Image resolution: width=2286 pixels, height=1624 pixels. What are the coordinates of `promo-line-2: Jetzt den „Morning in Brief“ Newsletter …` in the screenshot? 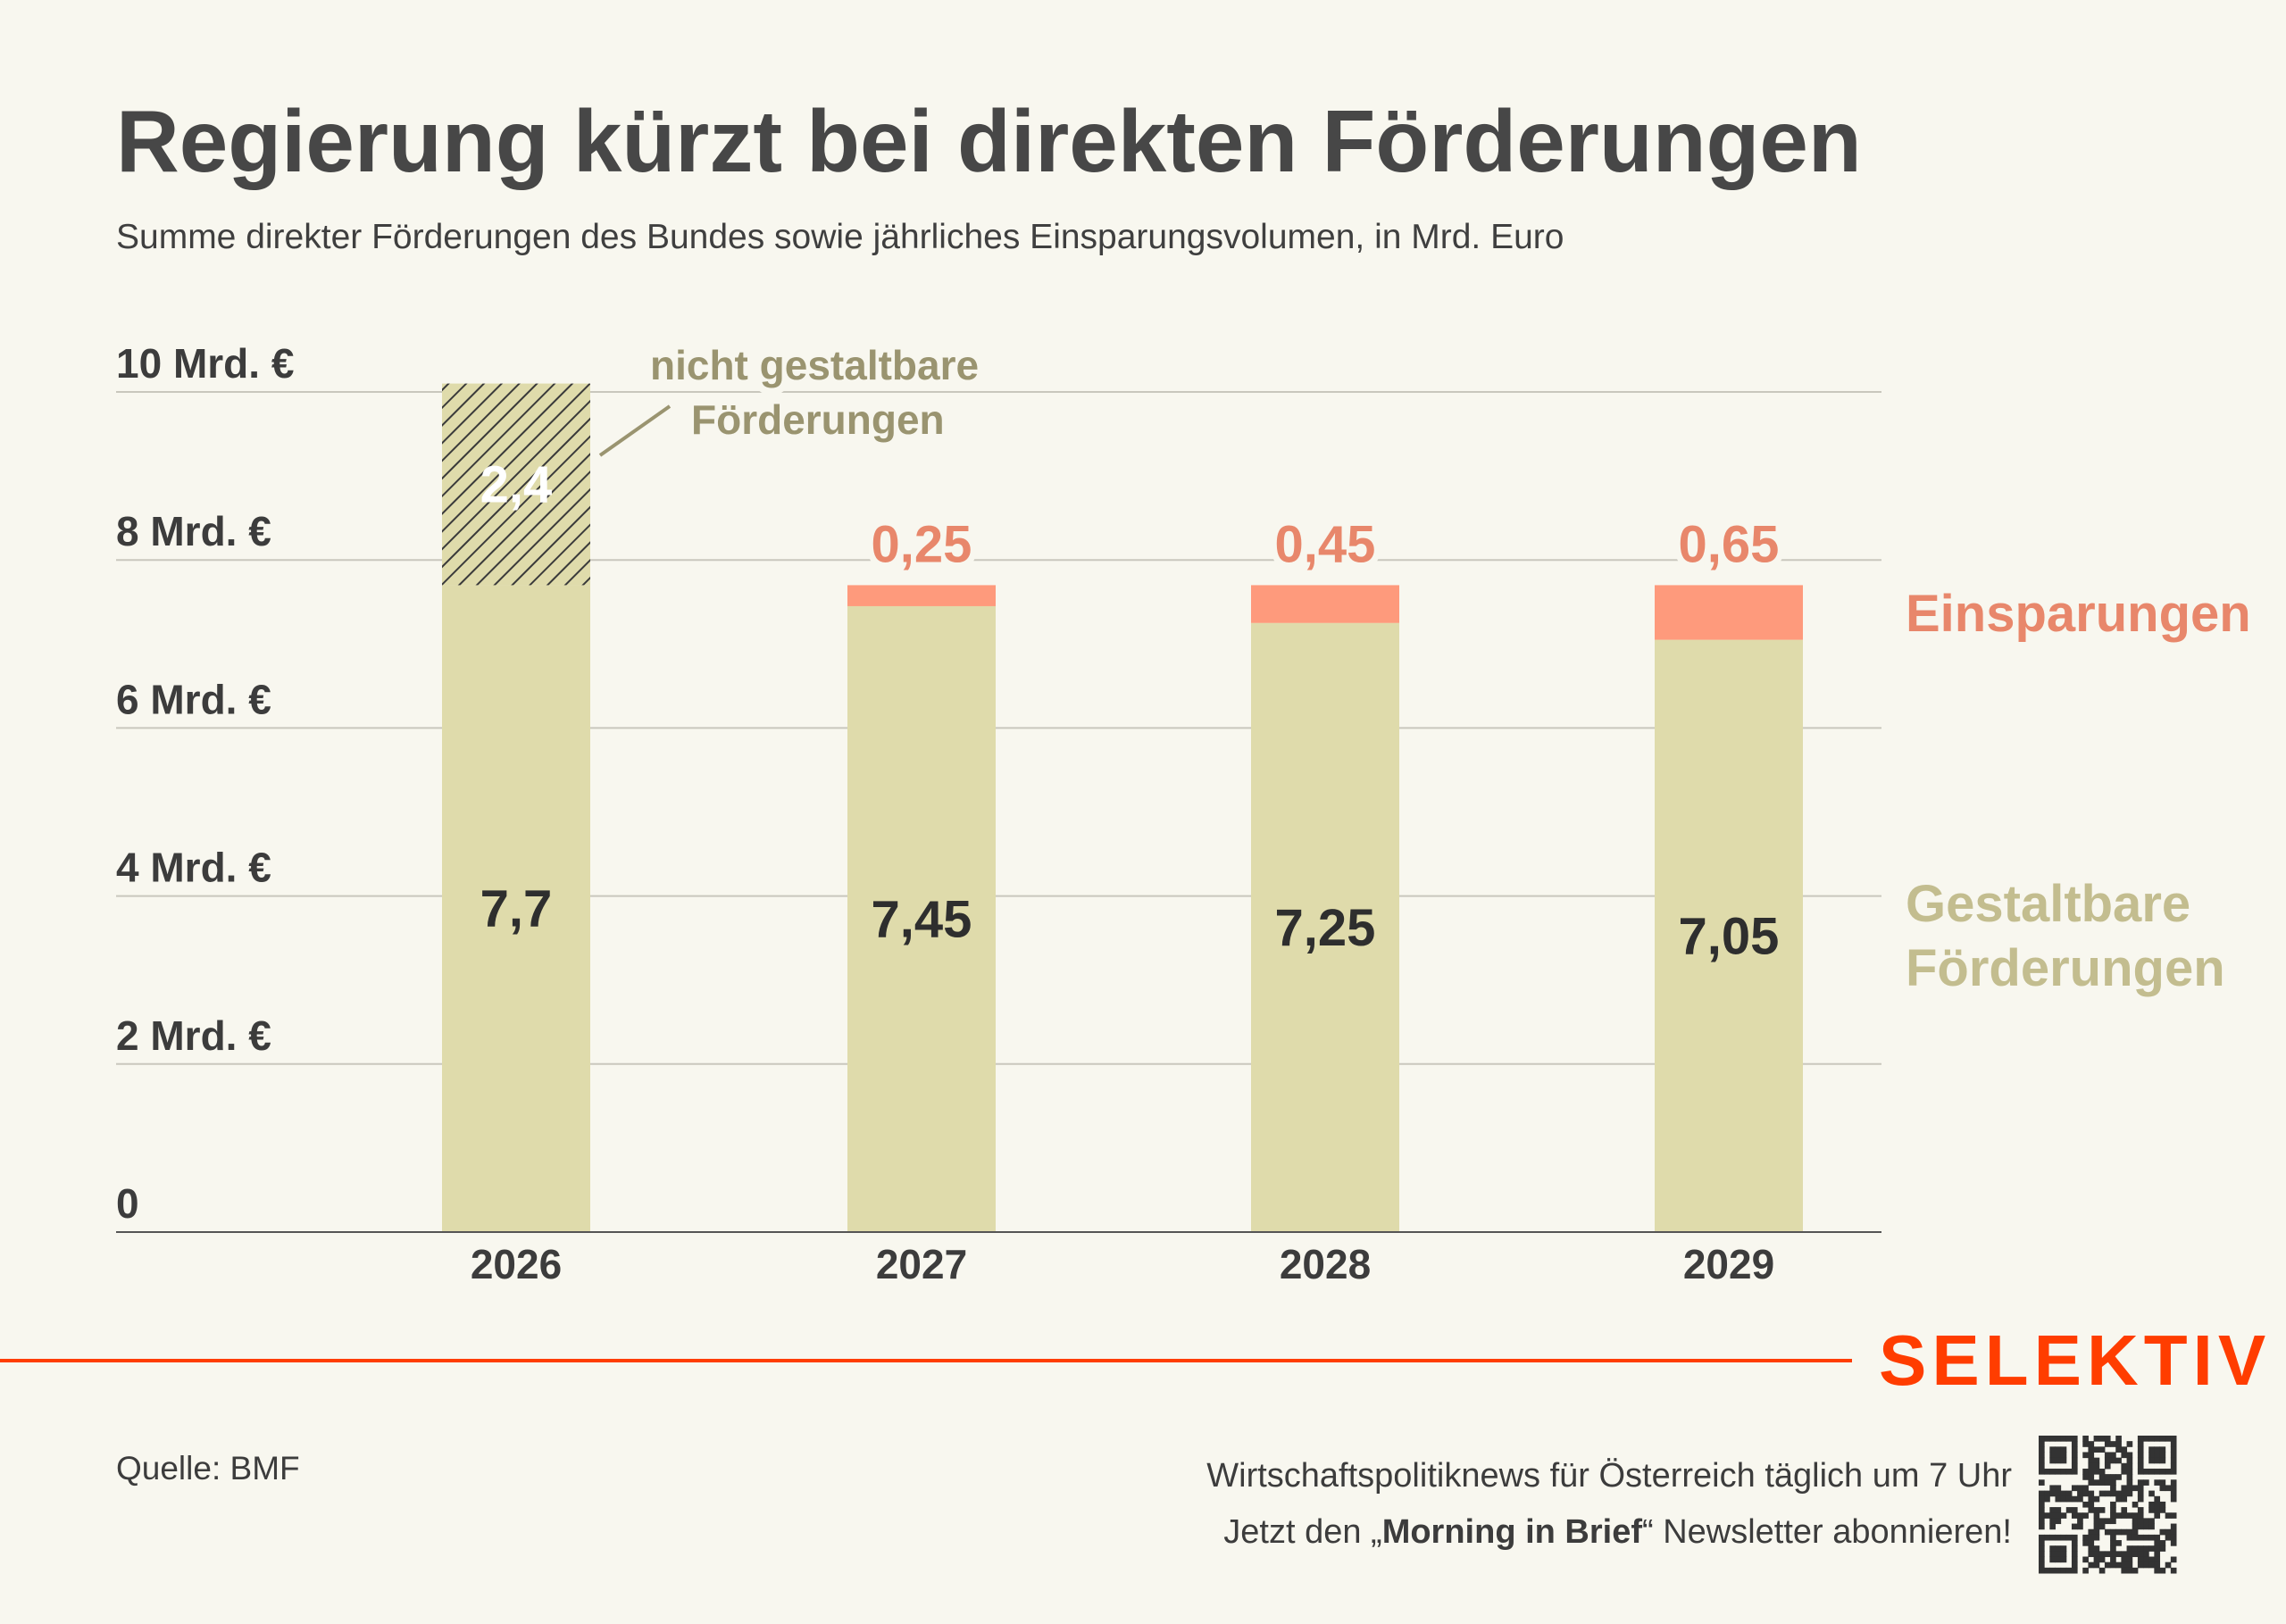 It's located at (1617, 1532).